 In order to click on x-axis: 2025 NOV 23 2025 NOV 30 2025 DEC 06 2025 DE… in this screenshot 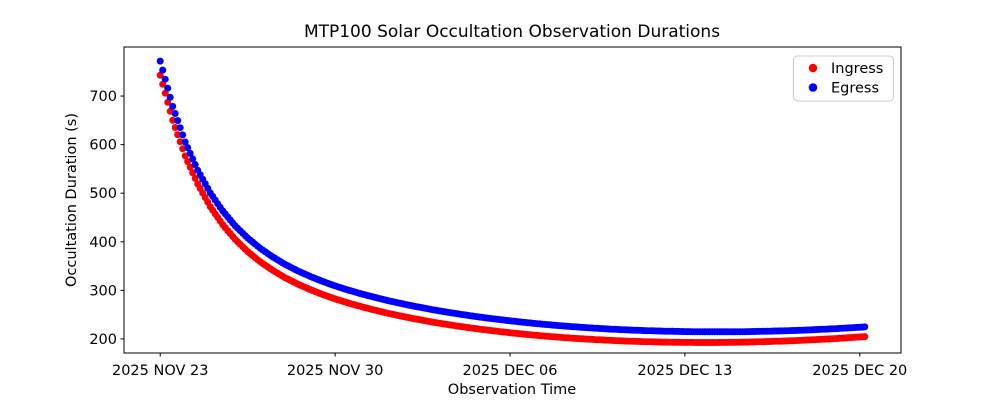, I will do `click(509, 366)`.